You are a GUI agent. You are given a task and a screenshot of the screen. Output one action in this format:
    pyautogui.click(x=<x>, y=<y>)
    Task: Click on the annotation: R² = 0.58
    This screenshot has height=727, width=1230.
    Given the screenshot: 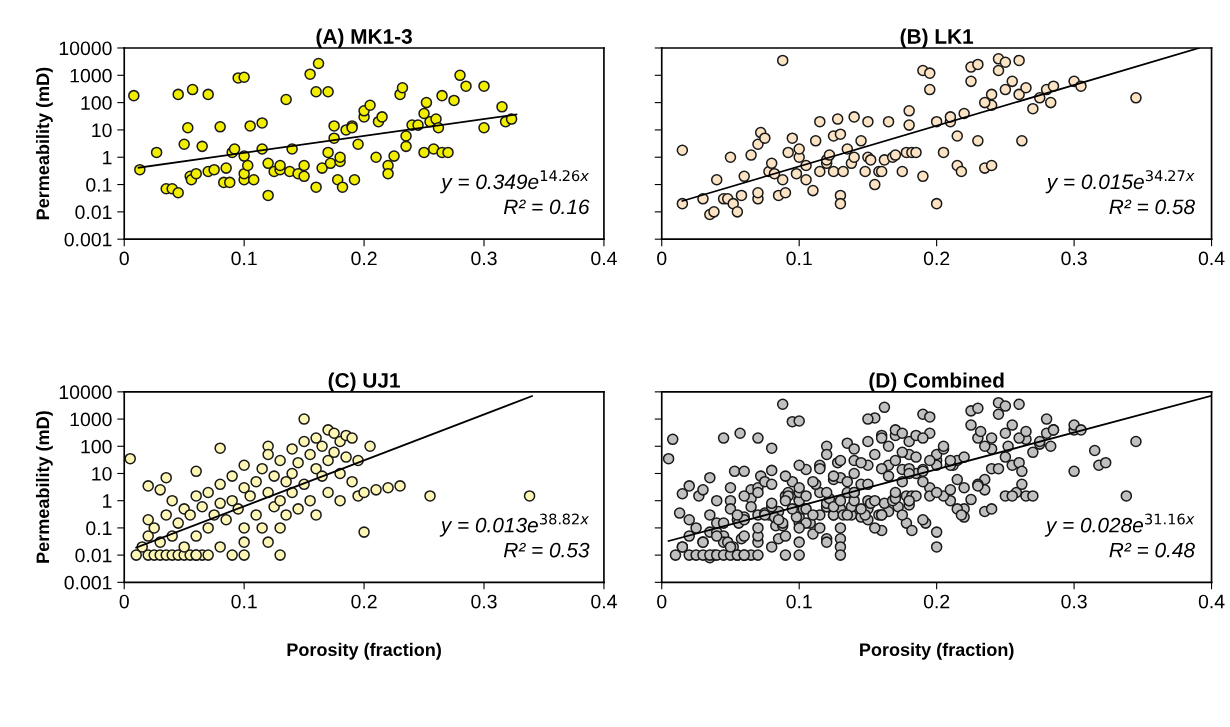 What is the action you would take?
    pyautogui.click(x=1152, y=207)
    